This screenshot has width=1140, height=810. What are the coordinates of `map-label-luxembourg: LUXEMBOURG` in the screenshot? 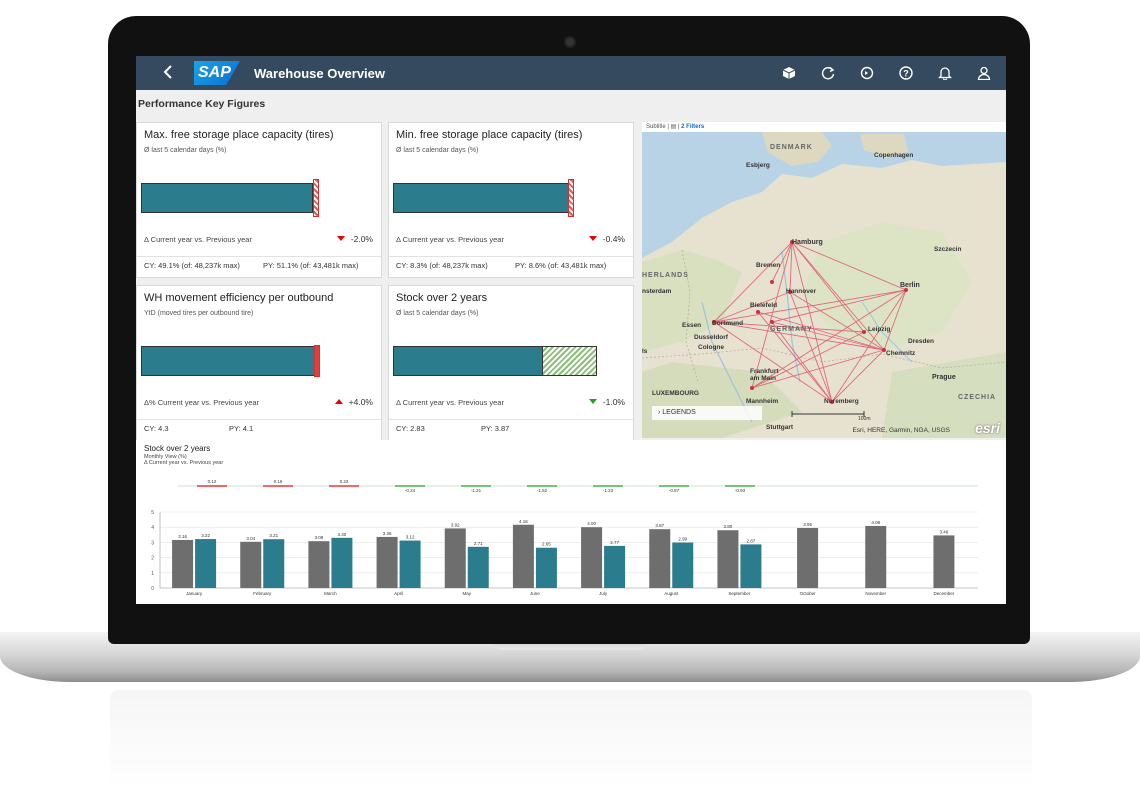 It's located at (675, 393).